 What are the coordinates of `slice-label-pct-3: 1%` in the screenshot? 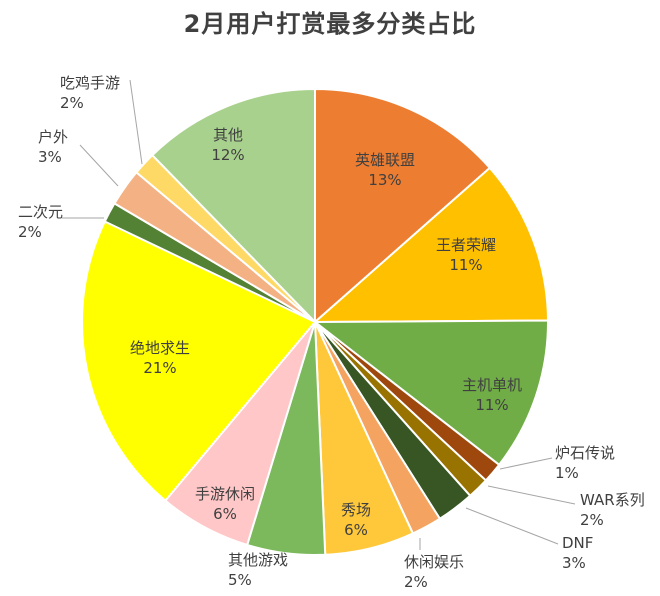 It's located at (567, 473).